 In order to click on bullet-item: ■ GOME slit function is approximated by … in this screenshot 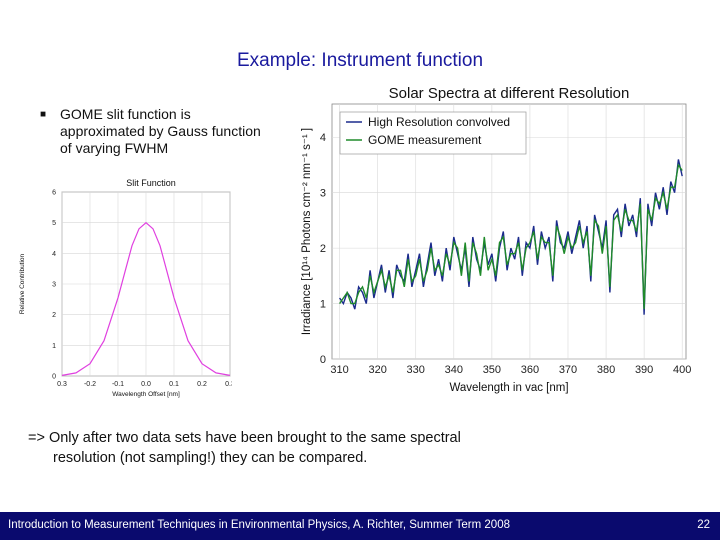, I will do `click(155, 131)`.